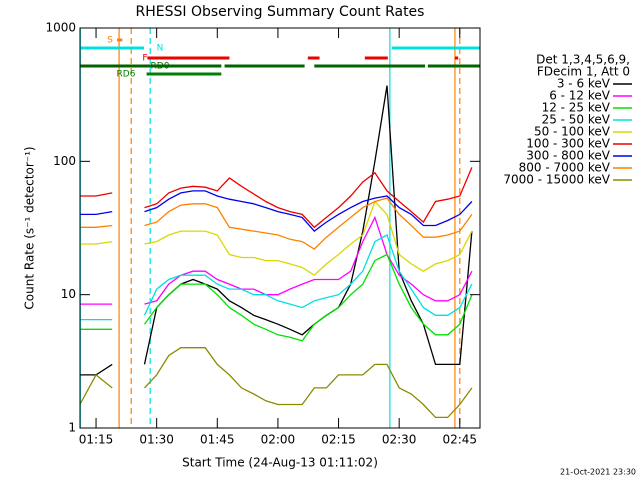 Image resolution: width=640 pixels, height=480 pixels. Describe the element at coordinates (160, 49) in the screenshot. I see `flag-label: N` at that location.